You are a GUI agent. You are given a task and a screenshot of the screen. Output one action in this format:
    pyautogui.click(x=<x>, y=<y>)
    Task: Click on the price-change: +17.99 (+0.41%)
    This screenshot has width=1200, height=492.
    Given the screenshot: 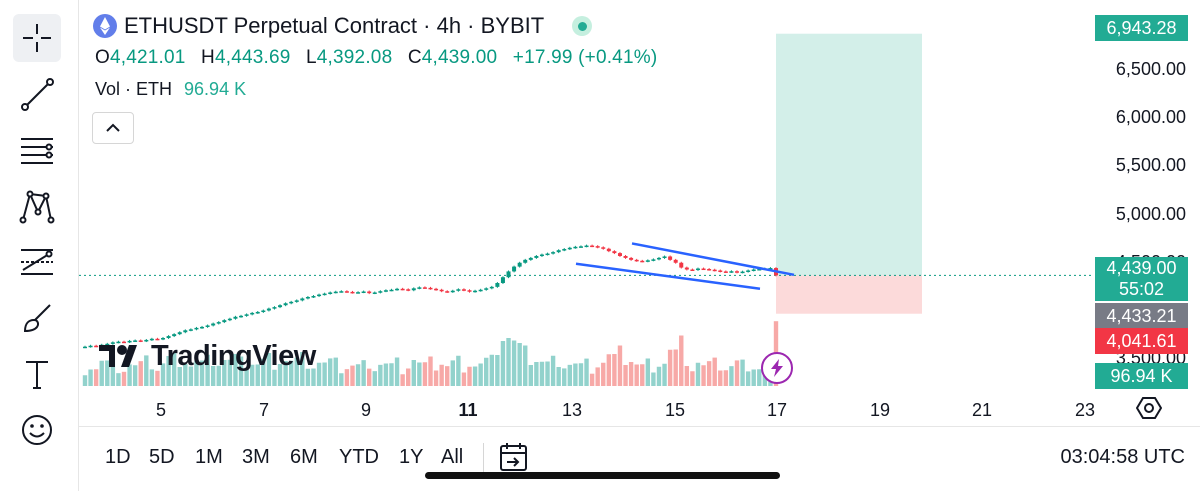 What is the action you would take?
    pyautogui.click(x=585, y=57)
    